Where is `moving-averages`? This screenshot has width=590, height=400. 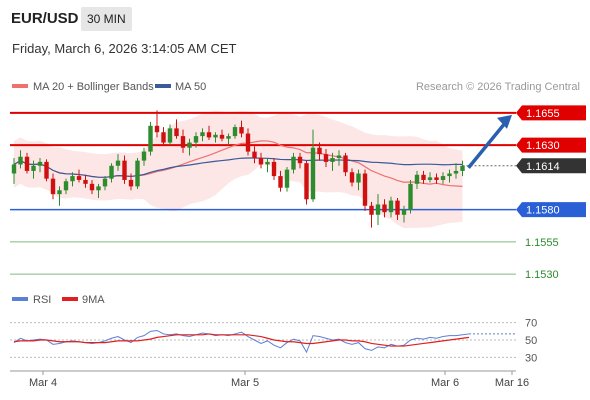 moving-averages is located at coordinates (238, 164).